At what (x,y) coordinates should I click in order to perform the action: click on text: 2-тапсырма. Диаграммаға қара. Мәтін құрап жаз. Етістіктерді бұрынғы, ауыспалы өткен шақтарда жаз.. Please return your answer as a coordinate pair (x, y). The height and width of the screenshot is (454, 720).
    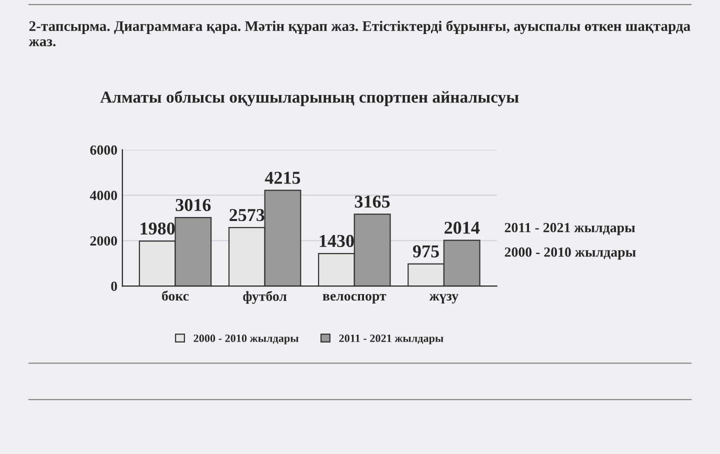
    Looking at the image, I should click on (359, 33).